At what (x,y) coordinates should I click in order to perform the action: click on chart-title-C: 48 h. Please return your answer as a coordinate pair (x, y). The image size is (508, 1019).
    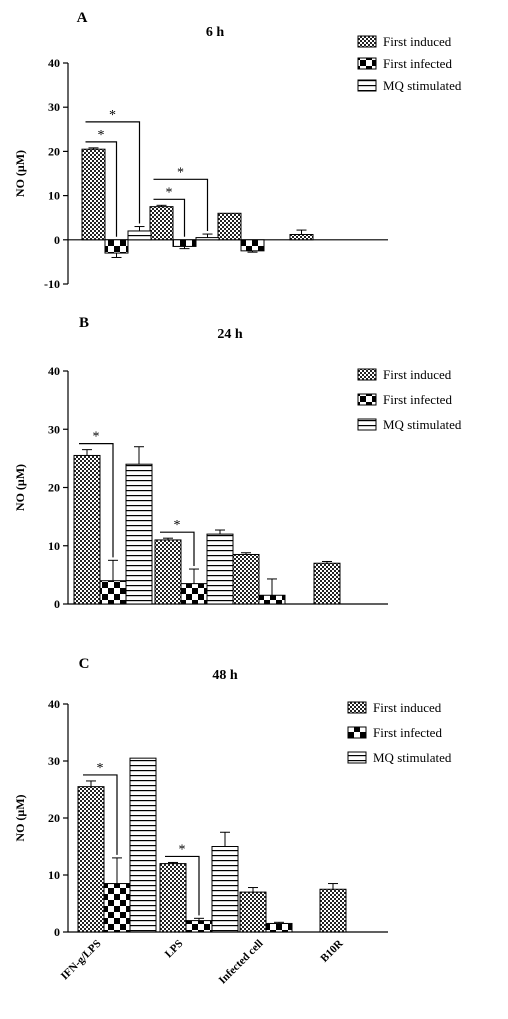
    Looking at the image, I should click on (225, 675).